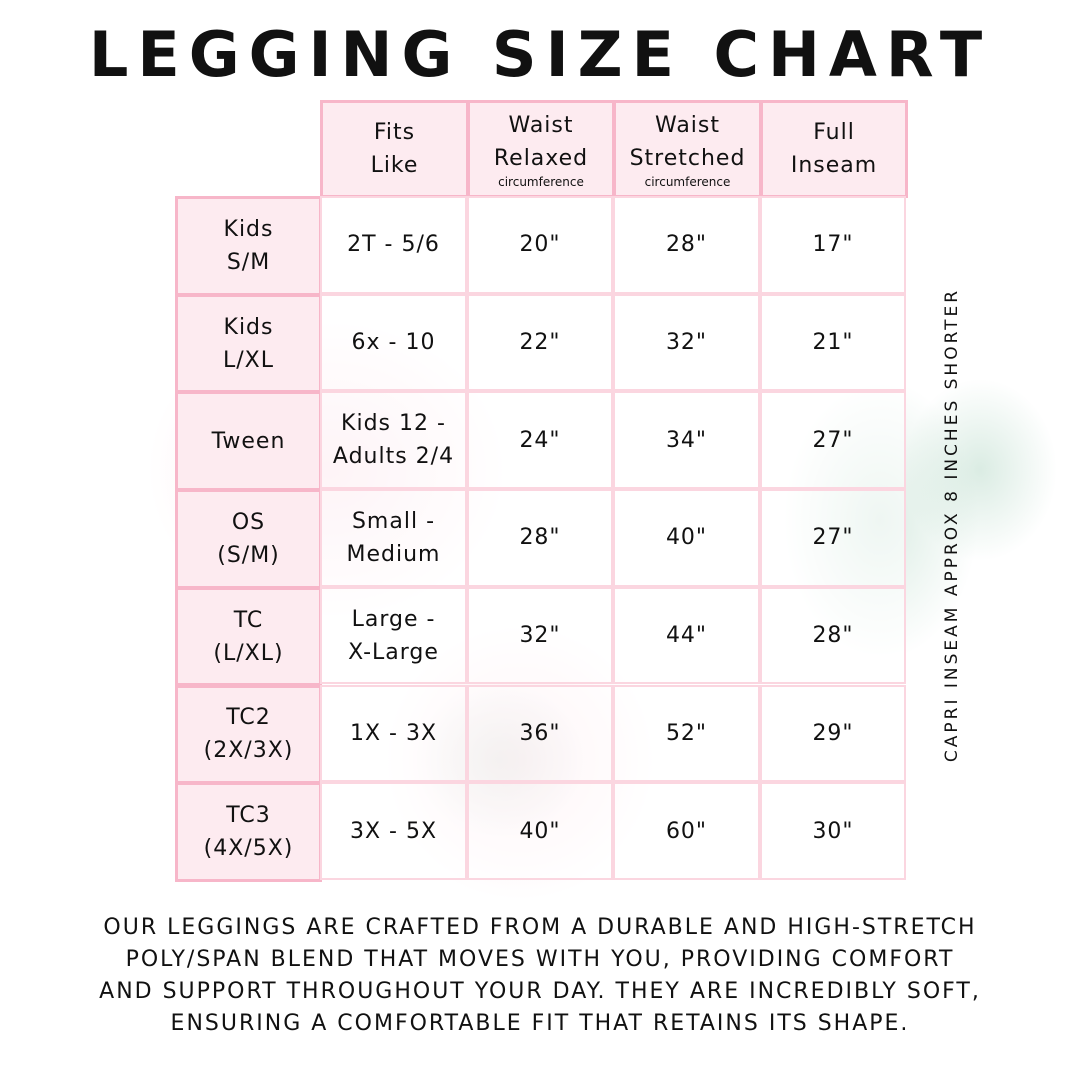  Describe the element at coordinates (248, 539) in the screenshot. I see `row-header-size: OS (S/M)` at that location.